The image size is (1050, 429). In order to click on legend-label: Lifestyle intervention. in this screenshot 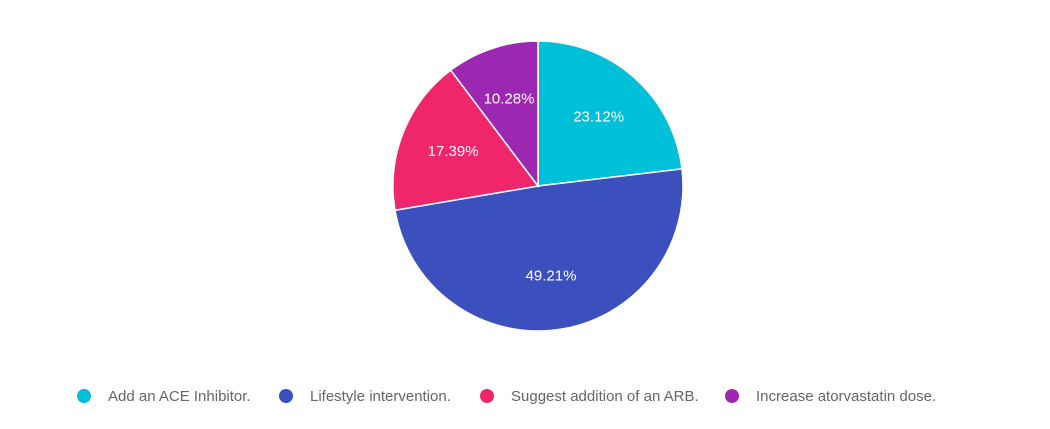, I will do `click(380, 396)`.